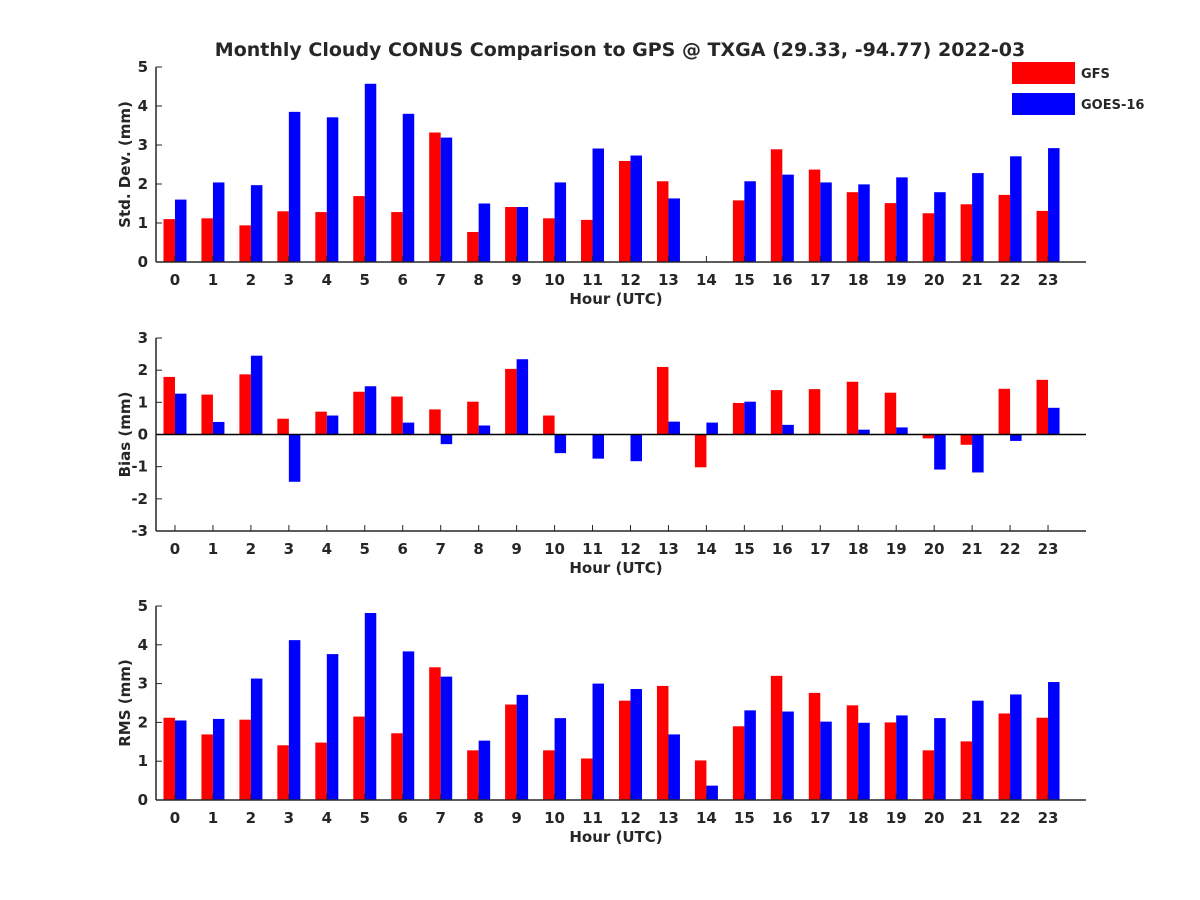 Image resolution: width=1200 pixels, height=900 pixels. Describe the element at coordinates (365, 280) in the screenshot. I see `x-tick-label: 5` at that location.